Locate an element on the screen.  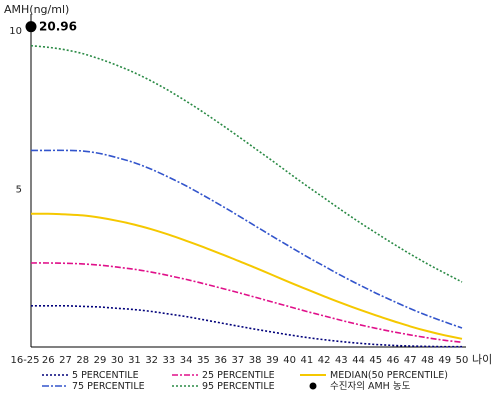
x-tick-label: 46 is located at coordinates (393, 360).